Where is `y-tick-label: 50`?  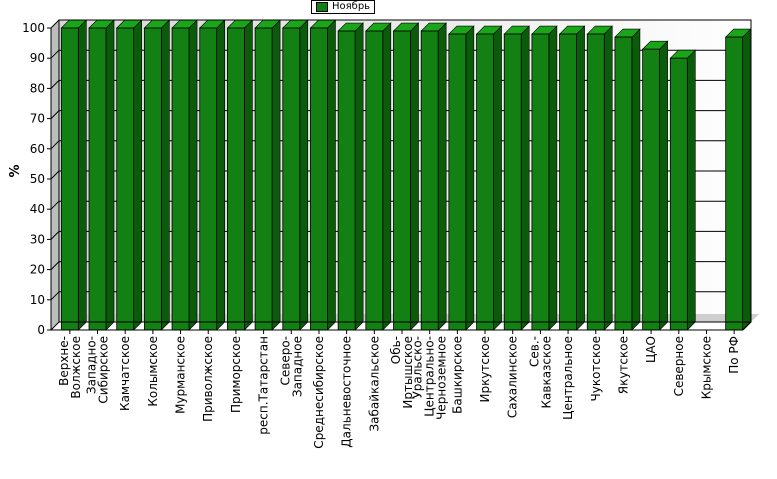 y-tick-label: 50 is located at coordinates (37, 179).